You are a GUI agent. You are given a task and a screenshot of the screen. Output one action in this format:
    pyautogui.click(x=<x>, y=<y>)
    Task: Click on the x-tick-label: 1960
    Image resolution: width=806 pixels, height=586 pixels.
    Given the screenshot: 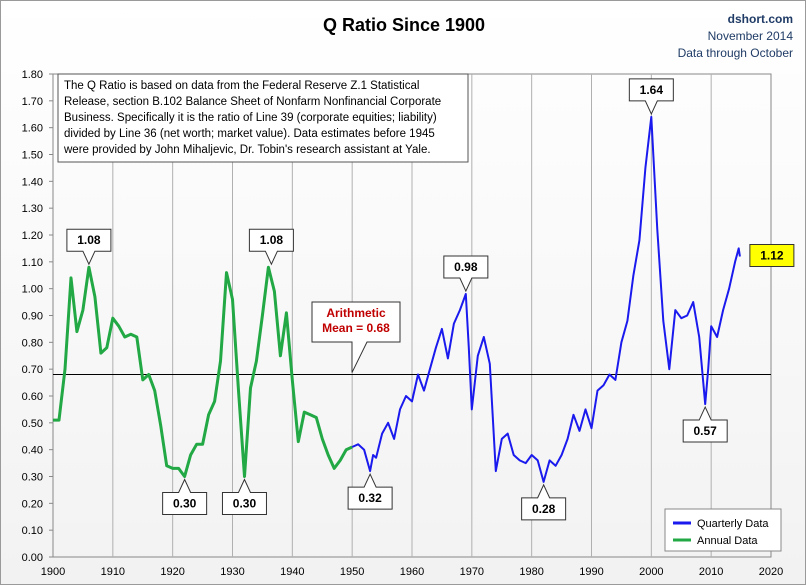 What is the action you would take?
    pyautogui.click(x=412, y=572)
    